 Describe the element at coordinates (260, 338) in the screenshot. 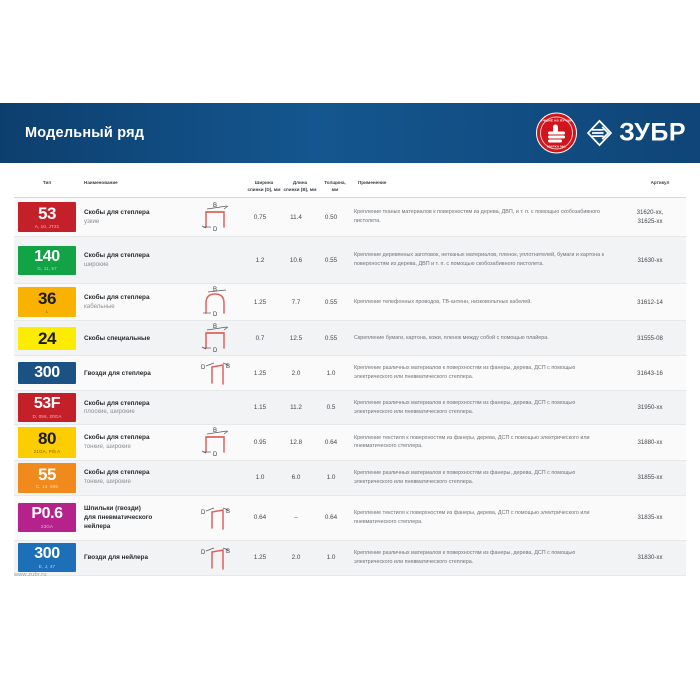

I see `width-cell: 0.7` at that location.